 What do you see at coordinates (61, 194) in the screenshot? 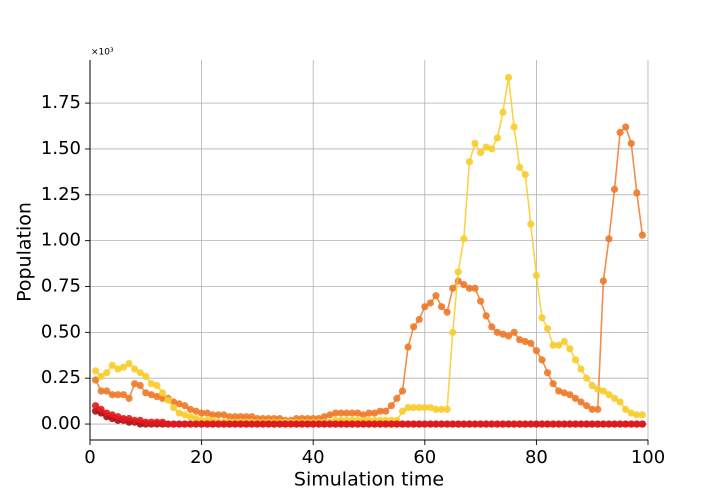
I see `y-tick-label: 1.25` at bounding box center [61, 194].